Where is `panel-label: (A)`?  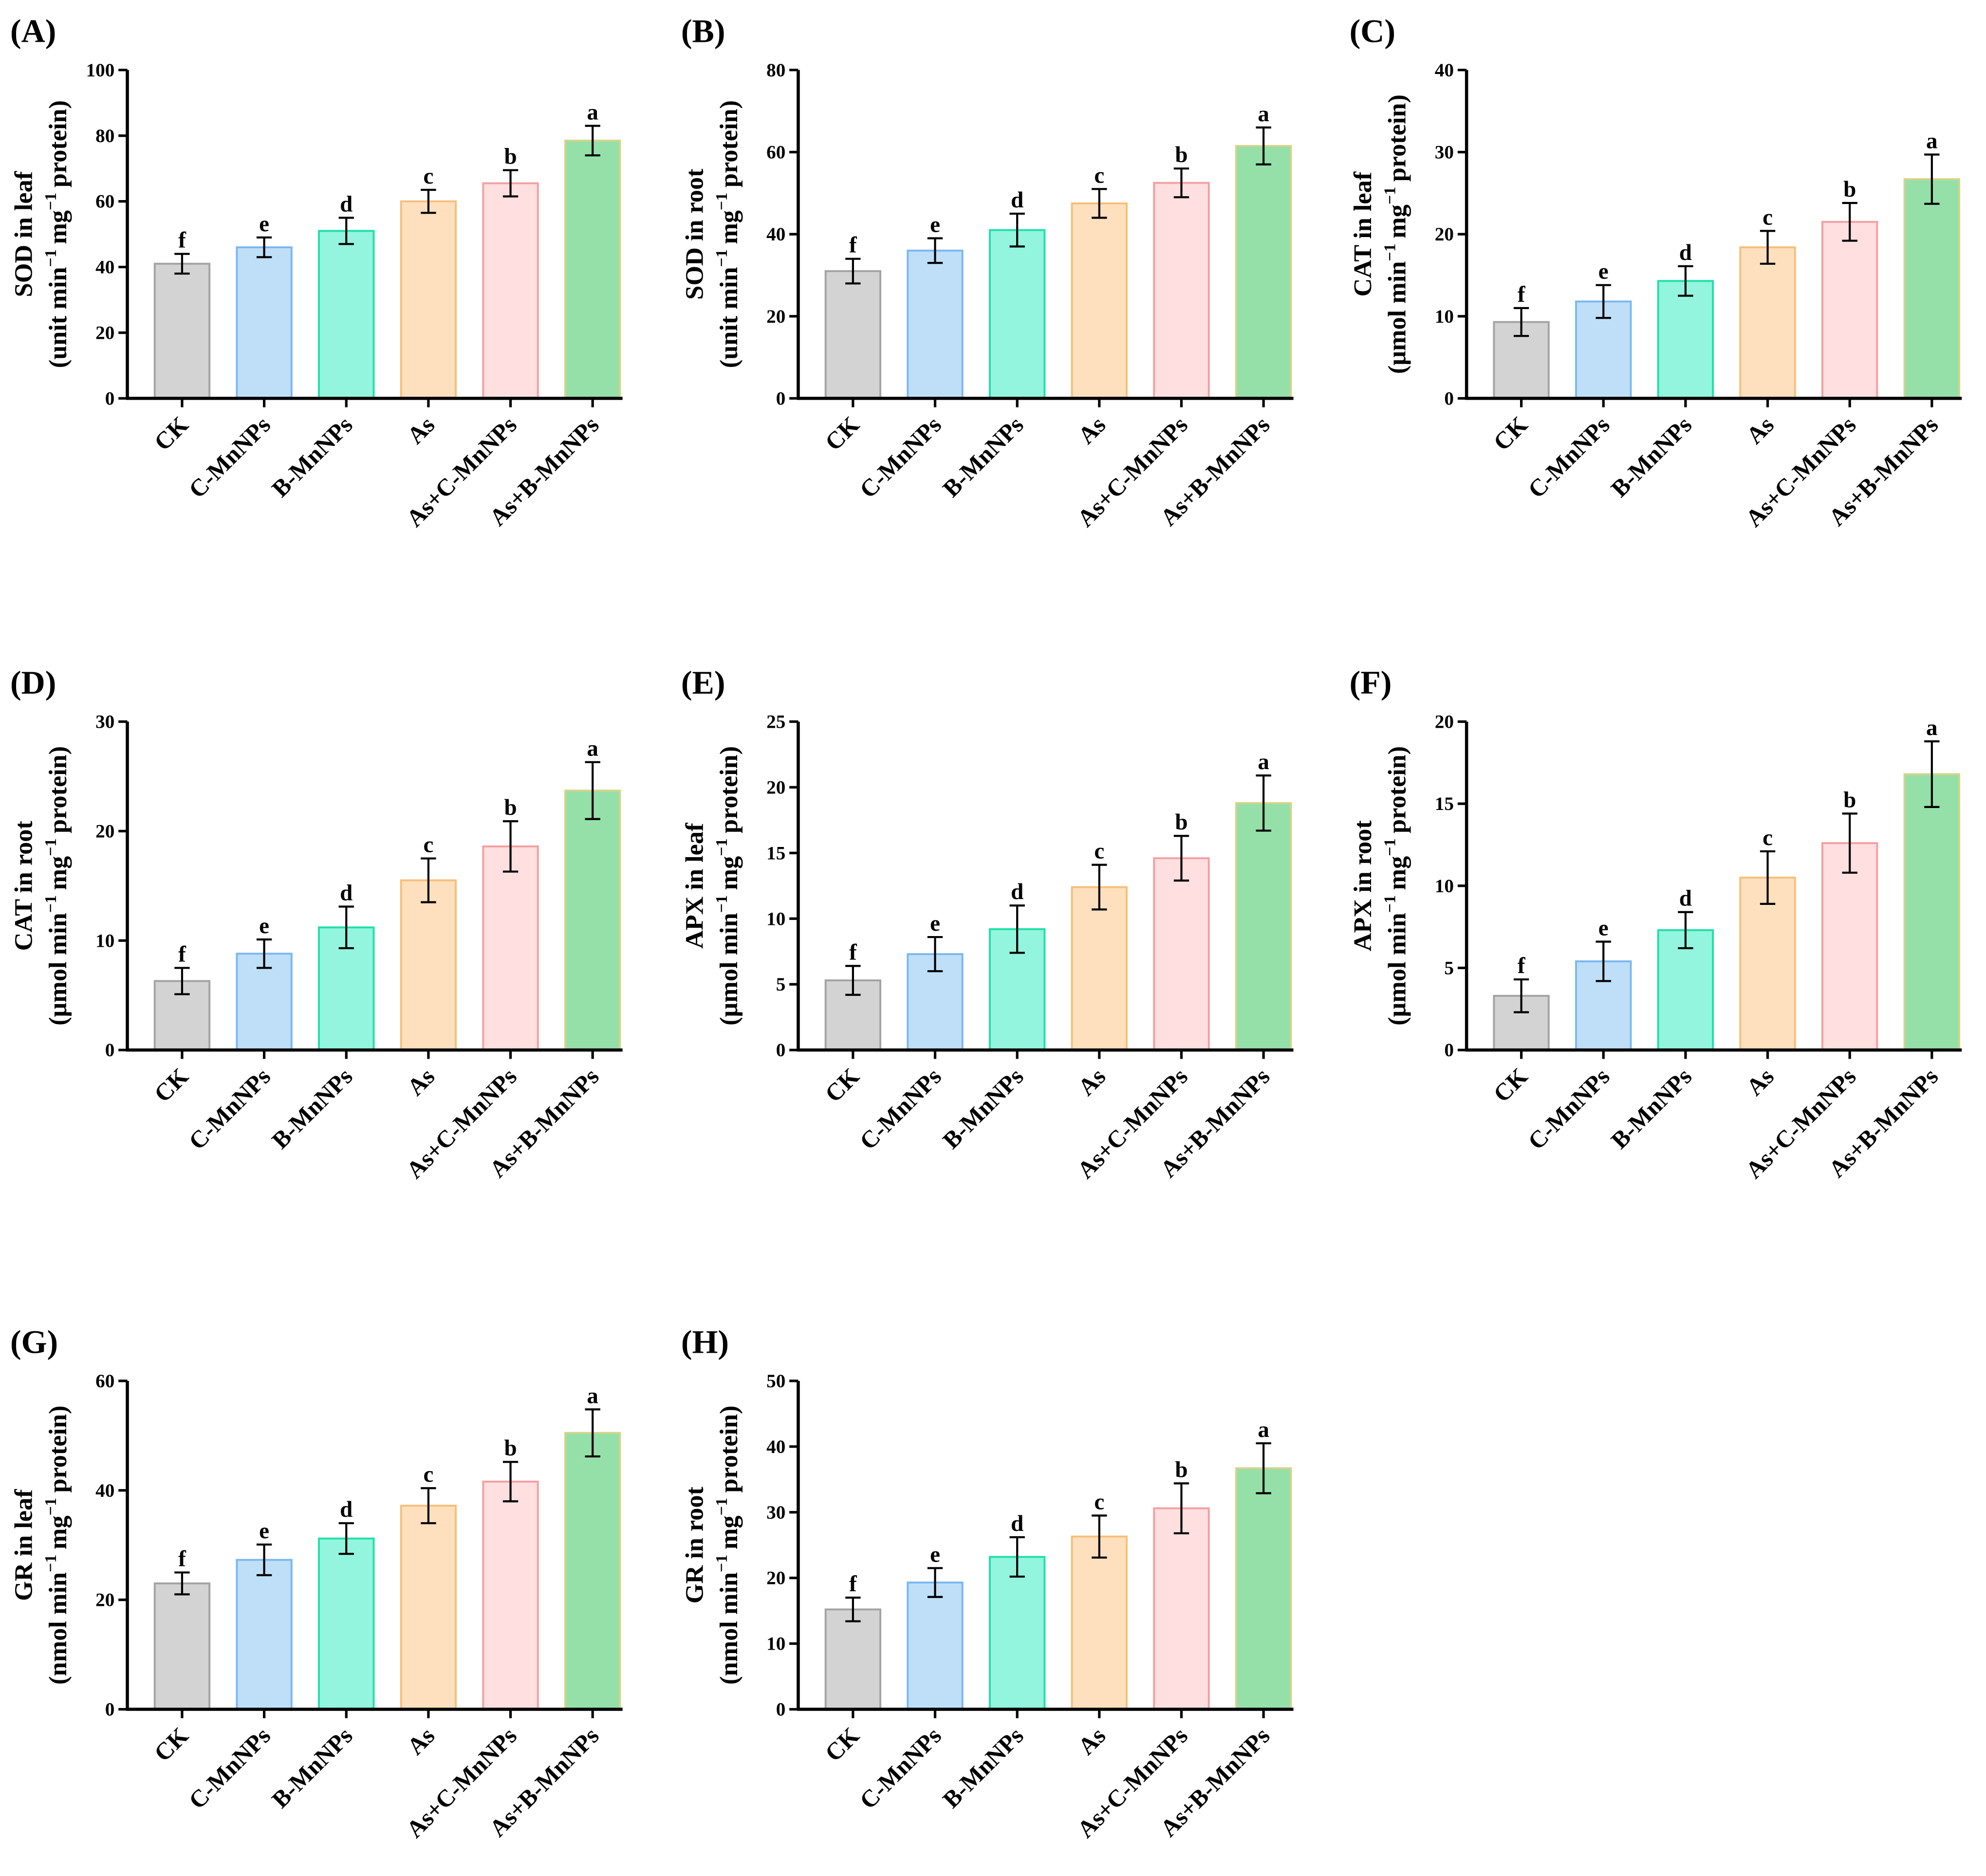
panel-label: (A) is located at coordinates (33, 31).